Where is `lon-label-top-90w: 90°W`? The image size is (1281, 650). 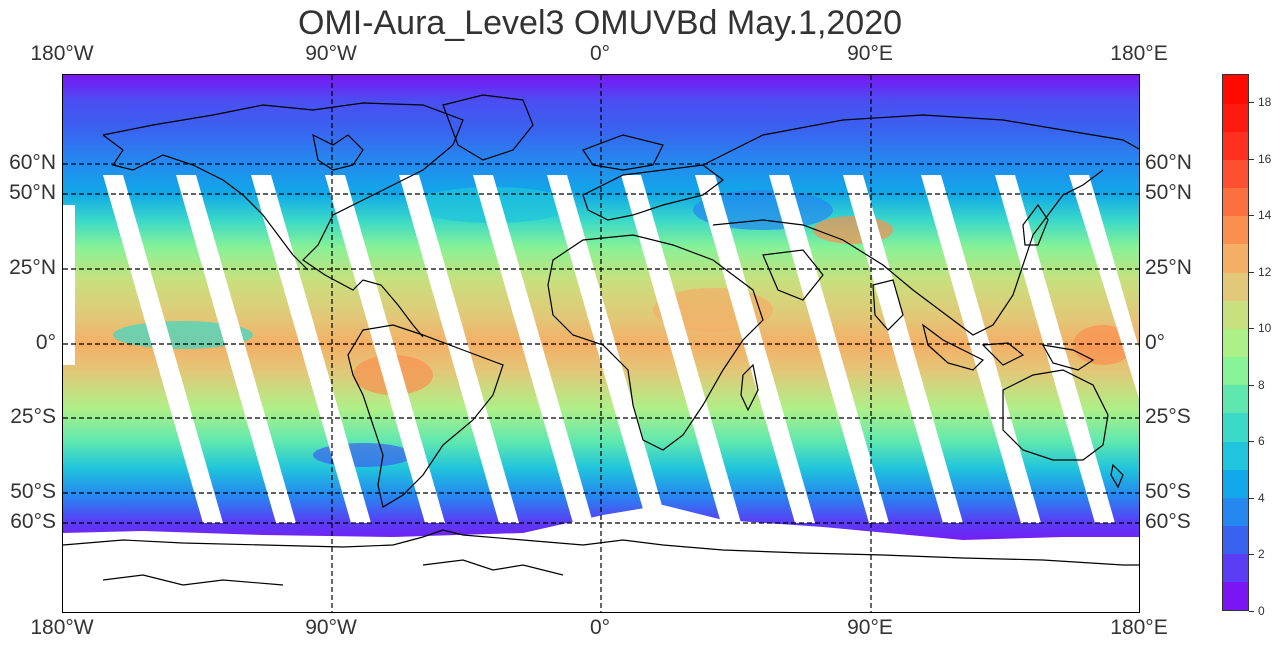
lon-label-top-90w: 90°W is located at coordinates (331, 53).